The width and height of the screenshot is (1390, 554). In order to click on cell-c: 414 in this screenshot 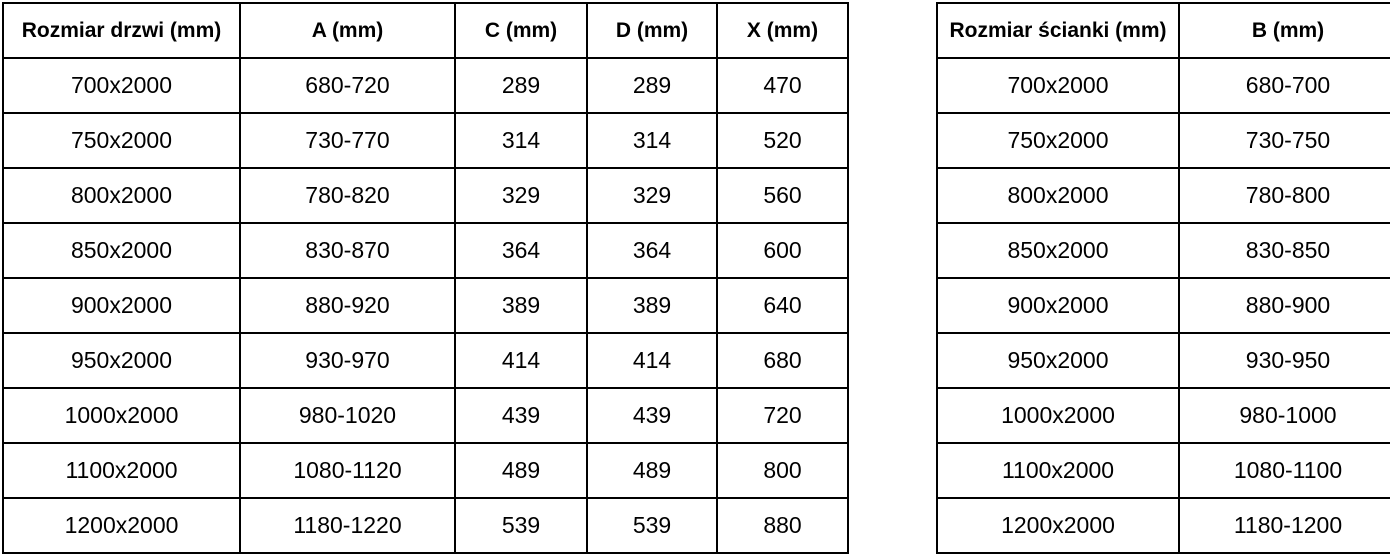, I will do `click(521, 360)`.